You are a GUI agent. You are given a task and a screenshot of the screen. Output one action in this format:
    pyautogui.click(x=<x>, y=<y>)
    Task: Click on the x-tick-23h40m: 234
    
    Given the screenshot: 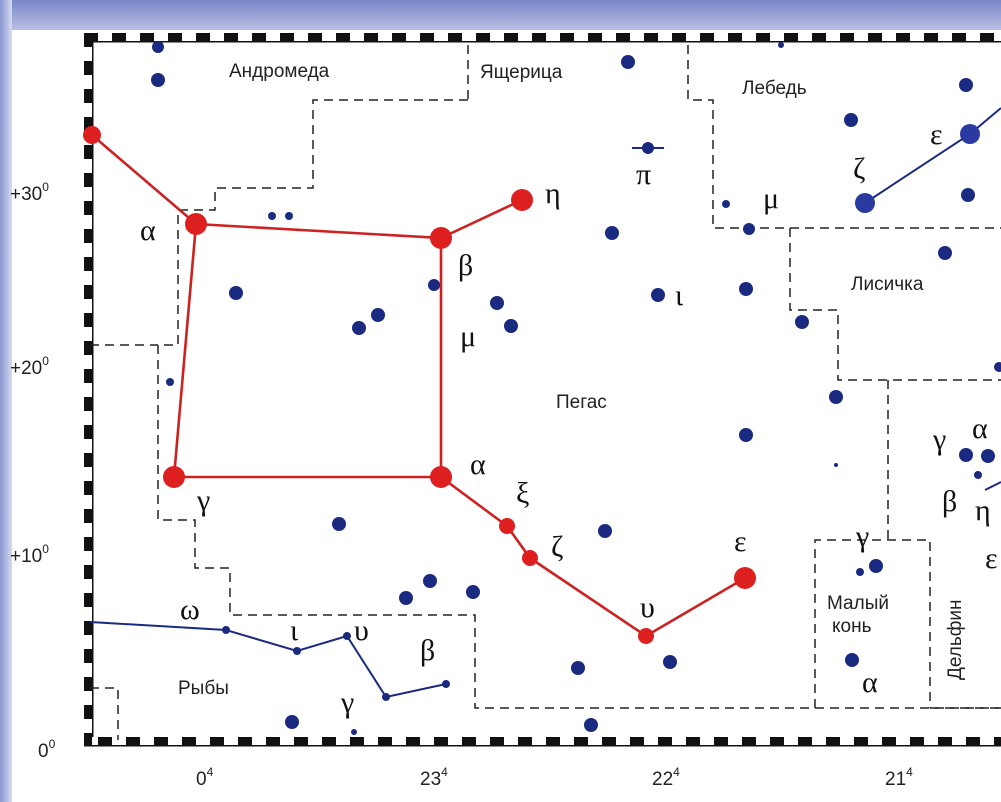 What is the action you would take?
    pyautogui.click(x=434, y=777)
    